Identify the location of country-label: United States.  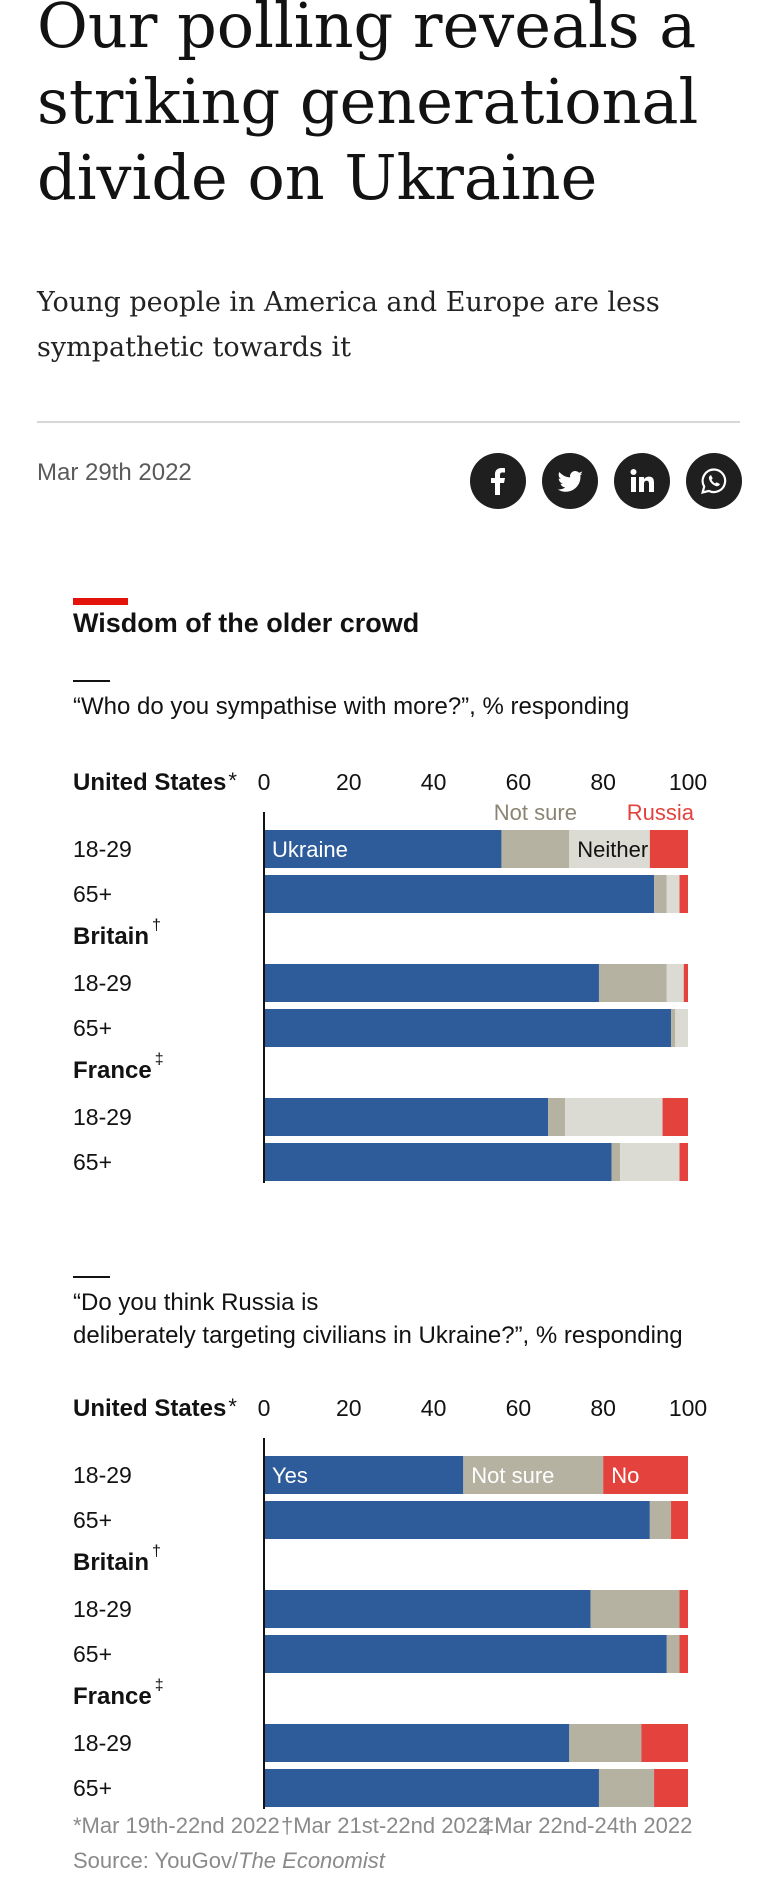
(149, 782).